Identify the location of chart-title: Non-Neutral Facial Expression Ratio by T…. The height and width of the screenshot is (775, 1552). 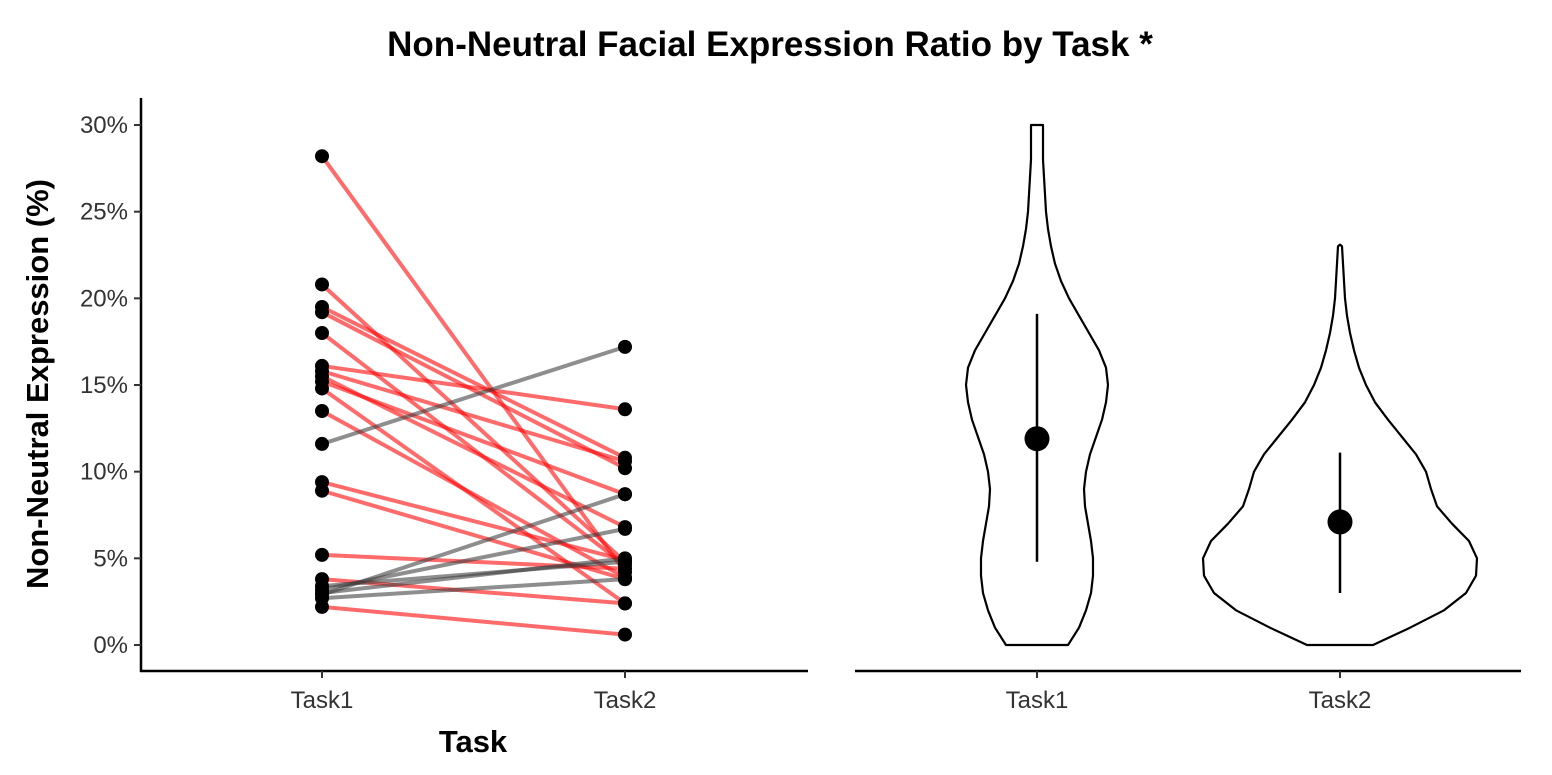
(770, 44).